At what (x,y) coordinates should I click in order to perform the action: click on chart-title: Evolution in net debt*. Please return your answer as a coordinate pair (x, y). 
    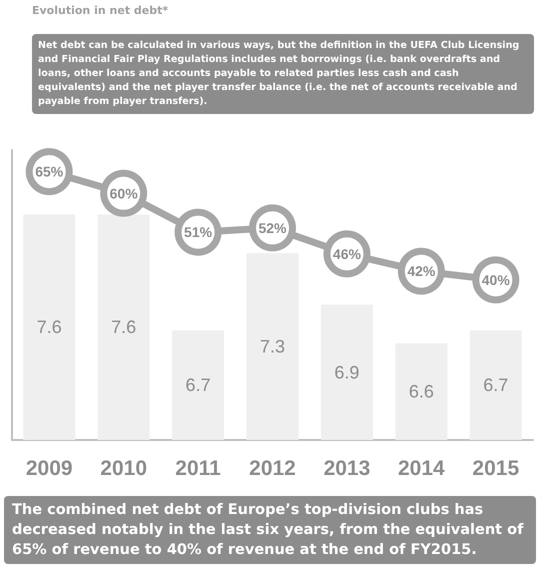
    Looking at the image, I should click on (100, 10).